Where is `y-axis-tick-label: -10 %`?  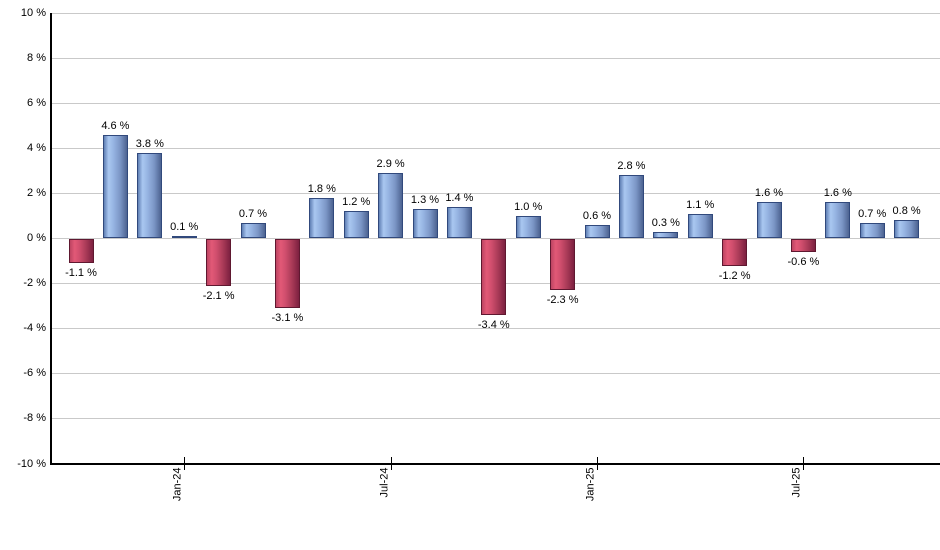 y-axis-tick-label: -10 % is located at coordinates (31, 463).